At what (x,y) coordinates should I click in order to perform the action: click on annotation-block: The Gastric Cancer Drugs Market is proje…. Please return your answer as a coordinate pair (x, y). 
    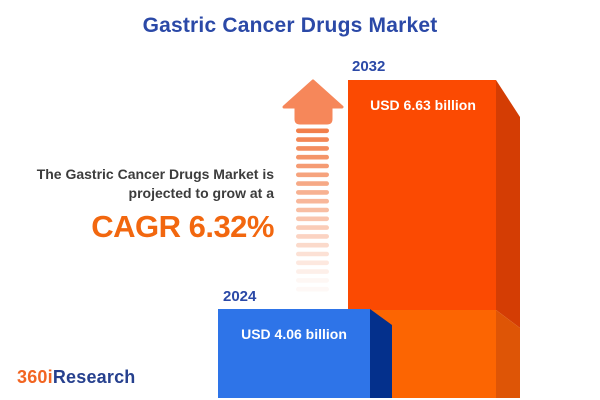
    Looking at the image, I should click on (137, 205).